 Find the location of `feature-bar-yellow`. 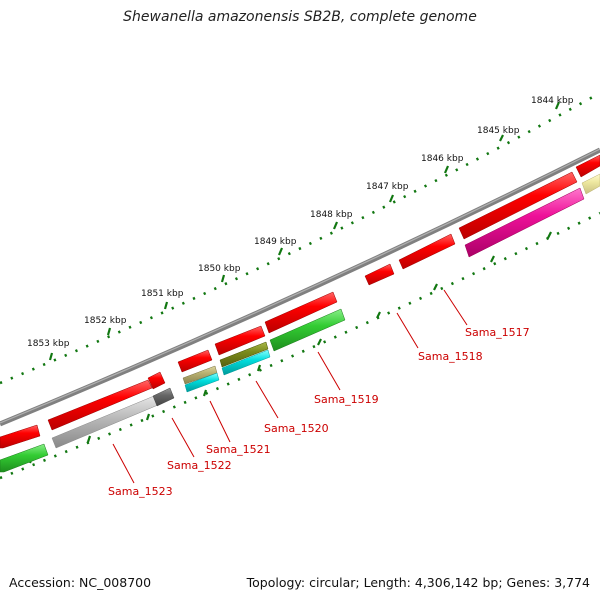

feature-bar-yellow is located at coordinates (590, 184).